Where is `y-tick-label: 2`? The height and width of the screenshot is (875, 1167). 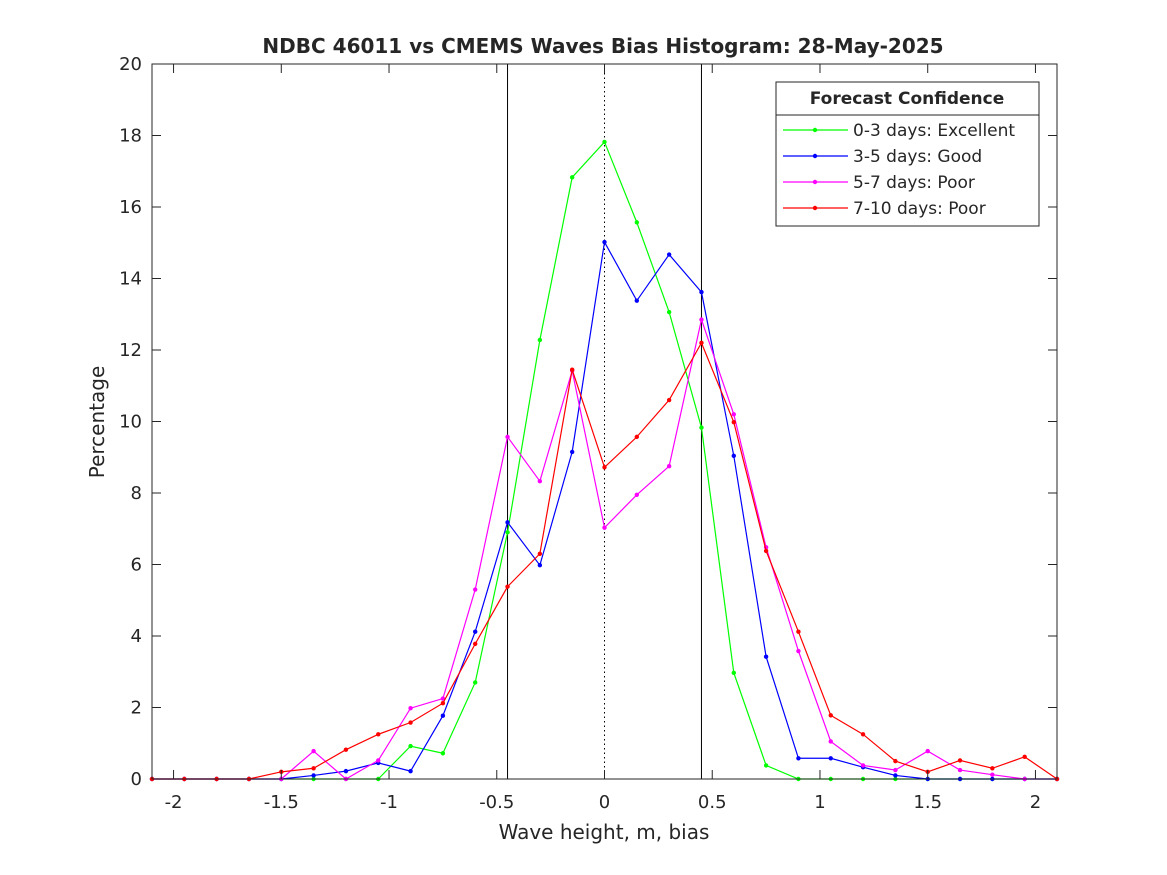 y-tick-label: 2 is located at coordinates (136, 708).